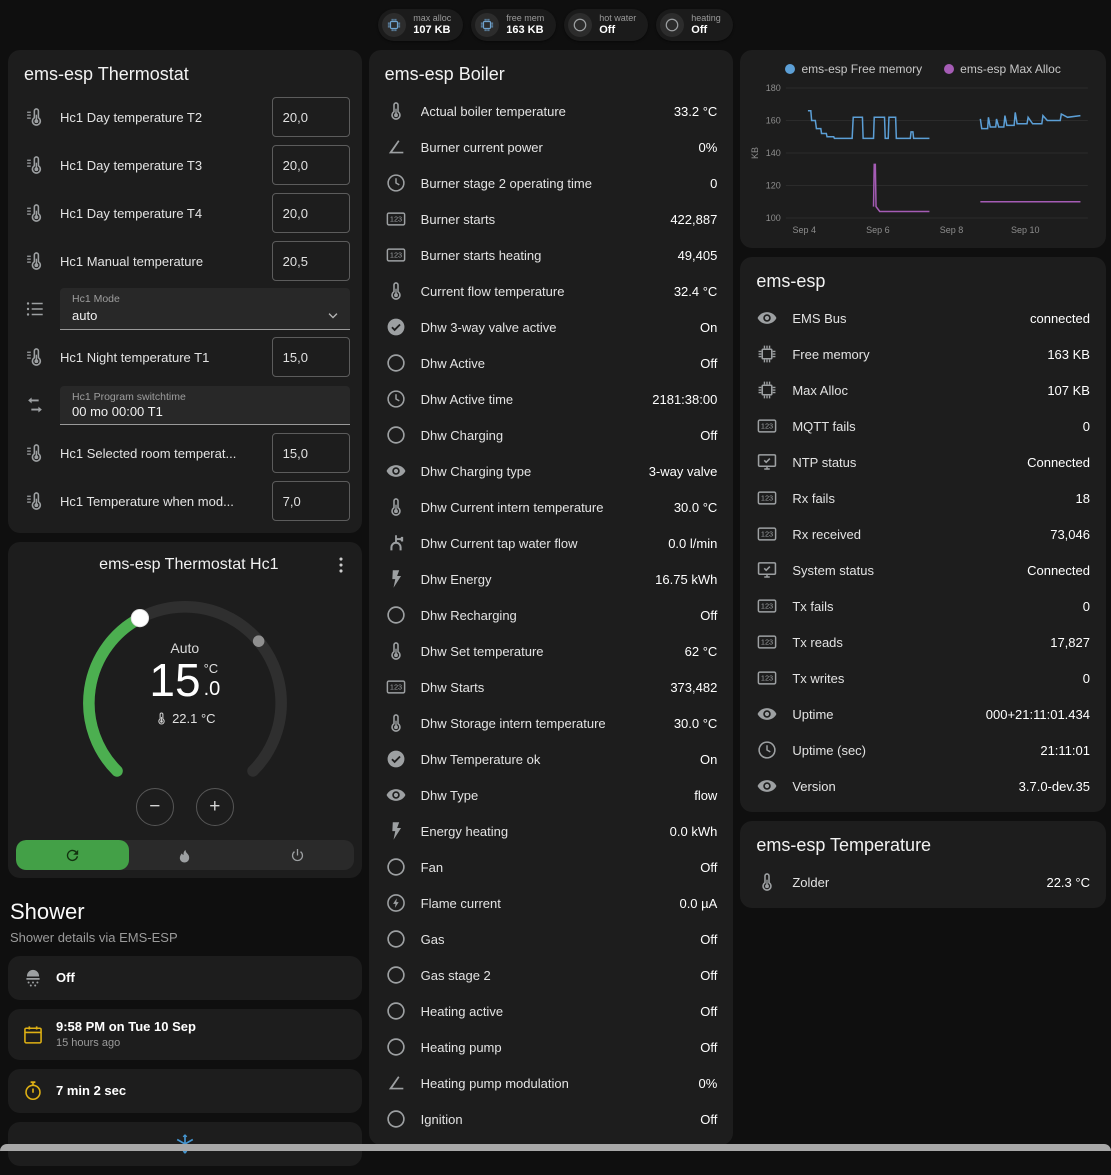 Image resolution: width=1111 pixels, height=1175 pixels. What do you see at coordinates (396, 759) in the screenshot?
I see `check-circle-icon` at bounding box center [396, 759].